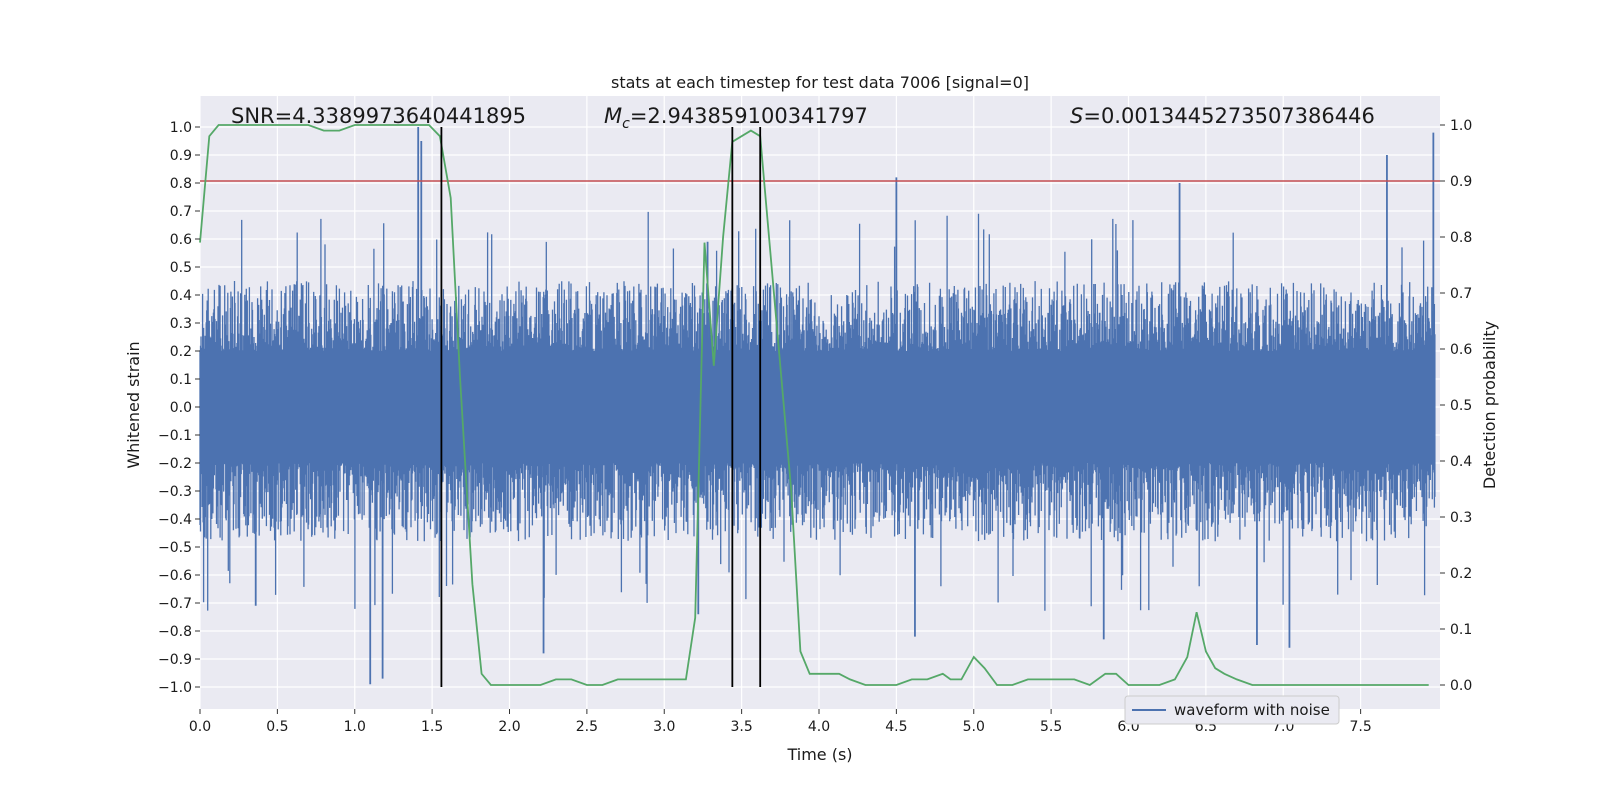 This screenshot has width=1600, height=804. Describe the element at coordinates (819, 727) in the screenshot. I see `x-tick-label: 4.0` at that location.